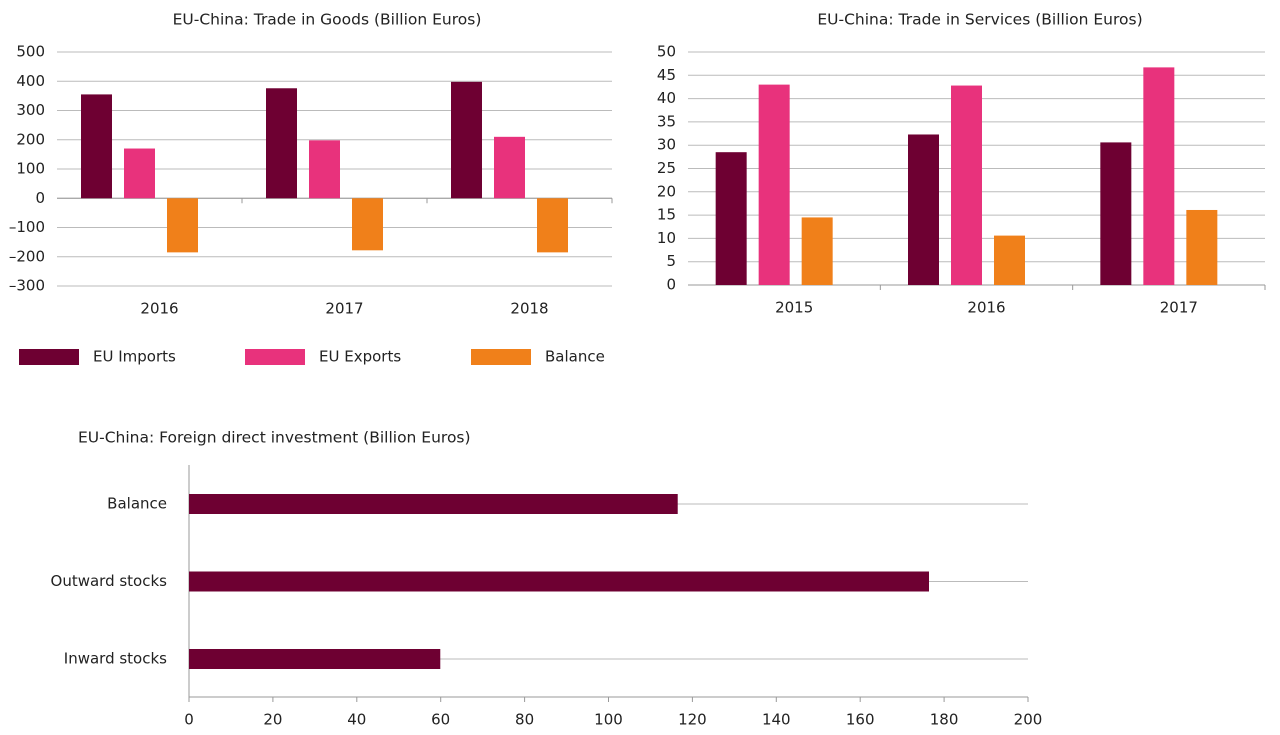  What do you see at coordinates (666, 168) in the screenshot?
I see `y-tick-label: 25` at bounding box center [666, 168].